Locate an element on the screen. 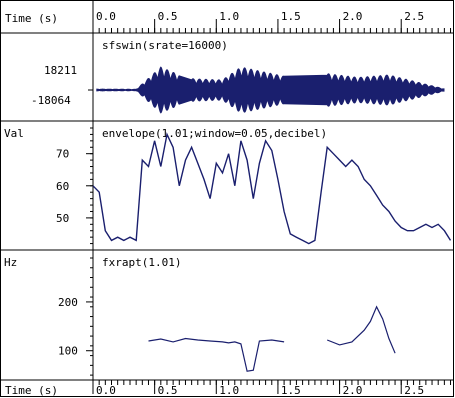 The height and width of the screenshot is (398, 455). top-time-axis: Time (s) 0.0 0.5 1.0 1.5 2.0 2.5 is located at coordinates (227, 22).